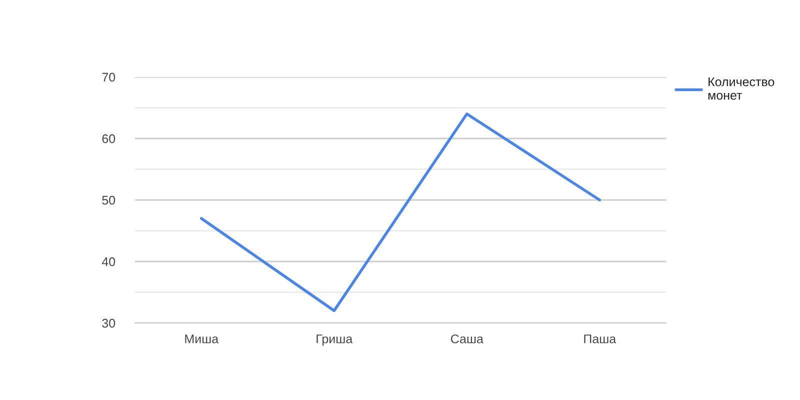 The image size is (800, 400). Describe the element at coordinates (109, 261) in the screenshot. I see `y-tick-label: 40` at that location.